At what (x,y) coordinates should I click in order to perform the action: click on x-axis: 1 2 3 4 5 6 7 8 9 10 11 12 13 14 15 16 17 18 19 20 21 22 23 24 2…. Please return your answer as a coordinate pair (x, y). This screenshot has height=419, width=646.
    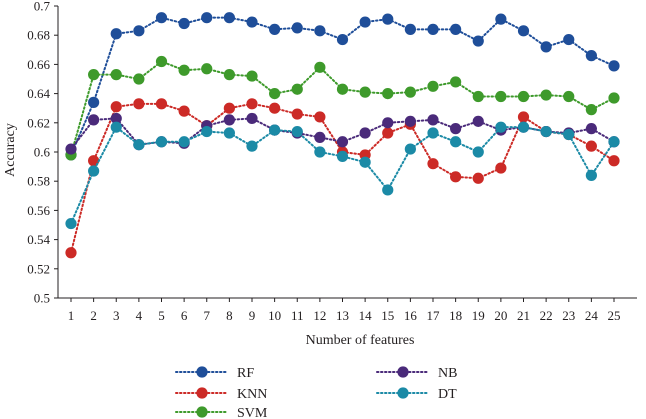
    Looking at the image, I should click on (347, 310).